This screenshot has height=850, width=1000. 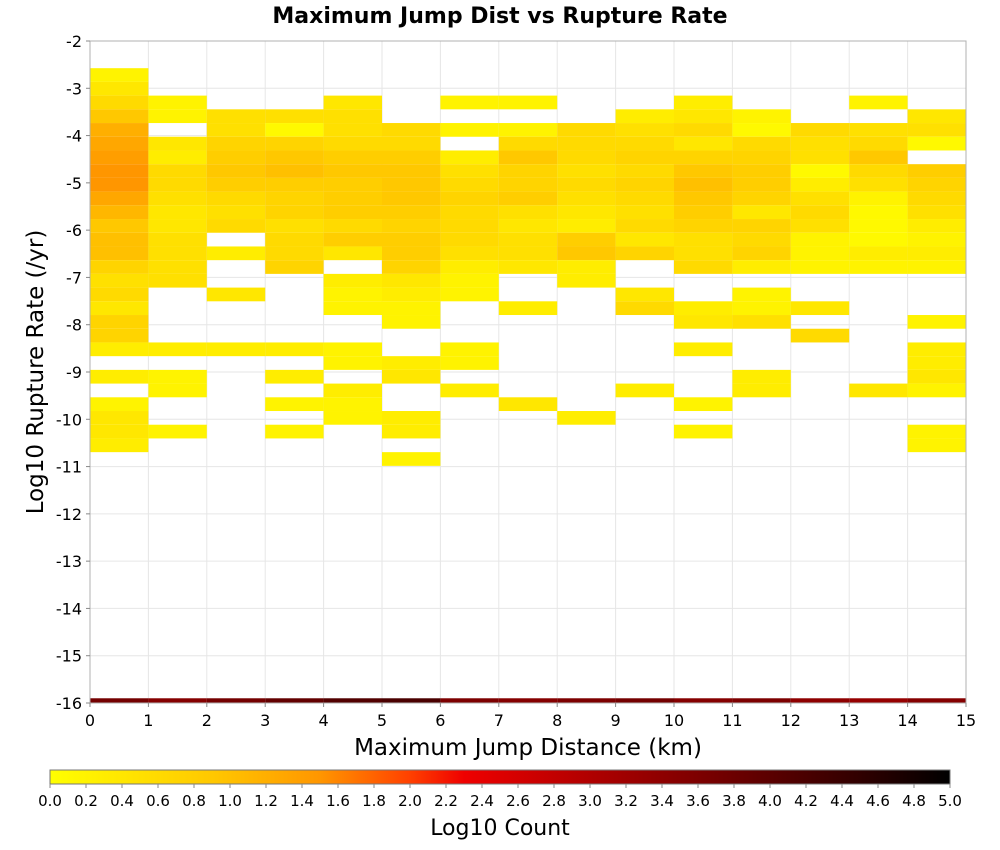 What do you see at coordinates (914, 801) in the screenshot?
I see `colorbar-tick-label: 4.8` at bounding box center [914, 801].